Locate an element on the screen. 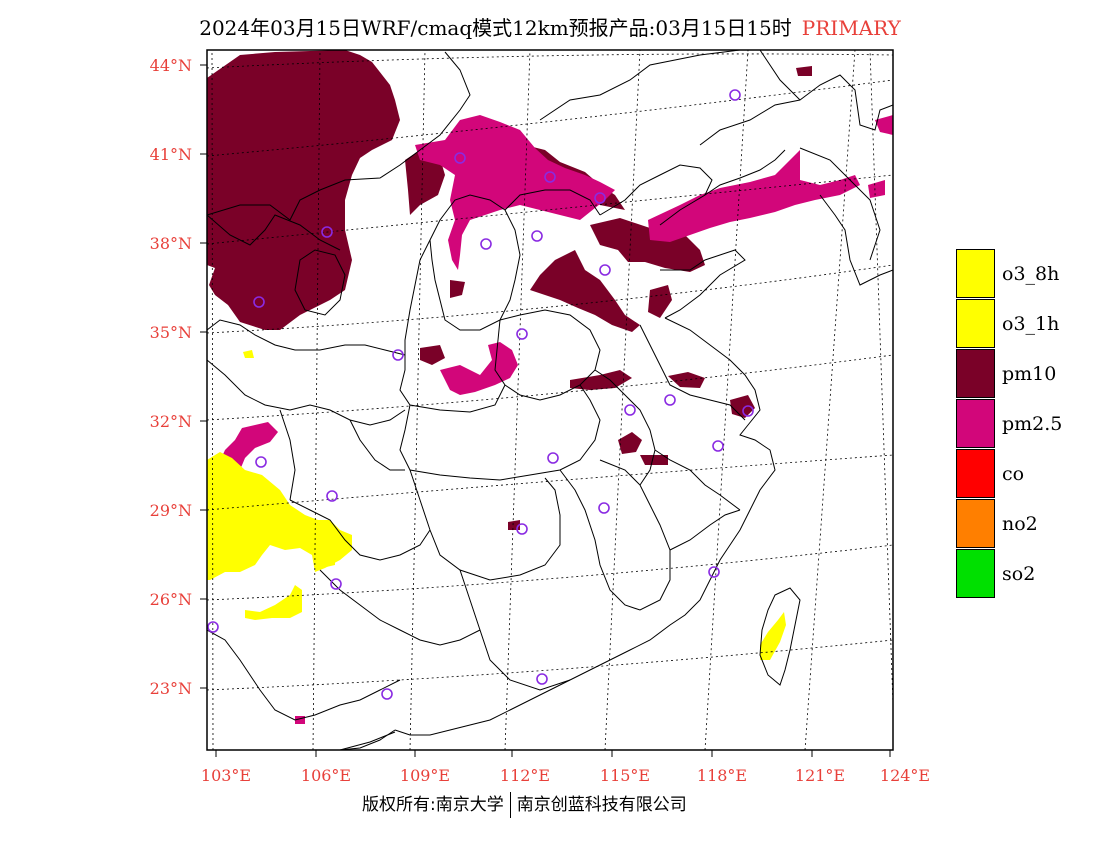 This screenshot has width=1100, height=850. legend-item-pm25: pm2.5 is located at coordinates (1021, 424).